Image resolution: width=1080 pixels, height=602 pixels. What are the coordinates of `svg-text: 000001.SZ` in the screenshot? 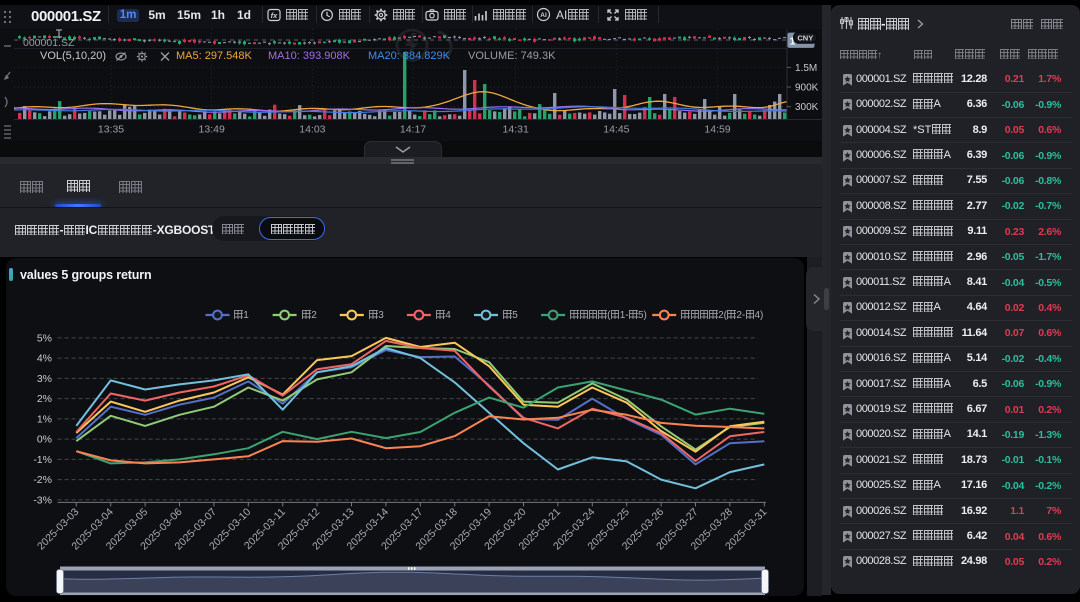 It's located at (49, 43).